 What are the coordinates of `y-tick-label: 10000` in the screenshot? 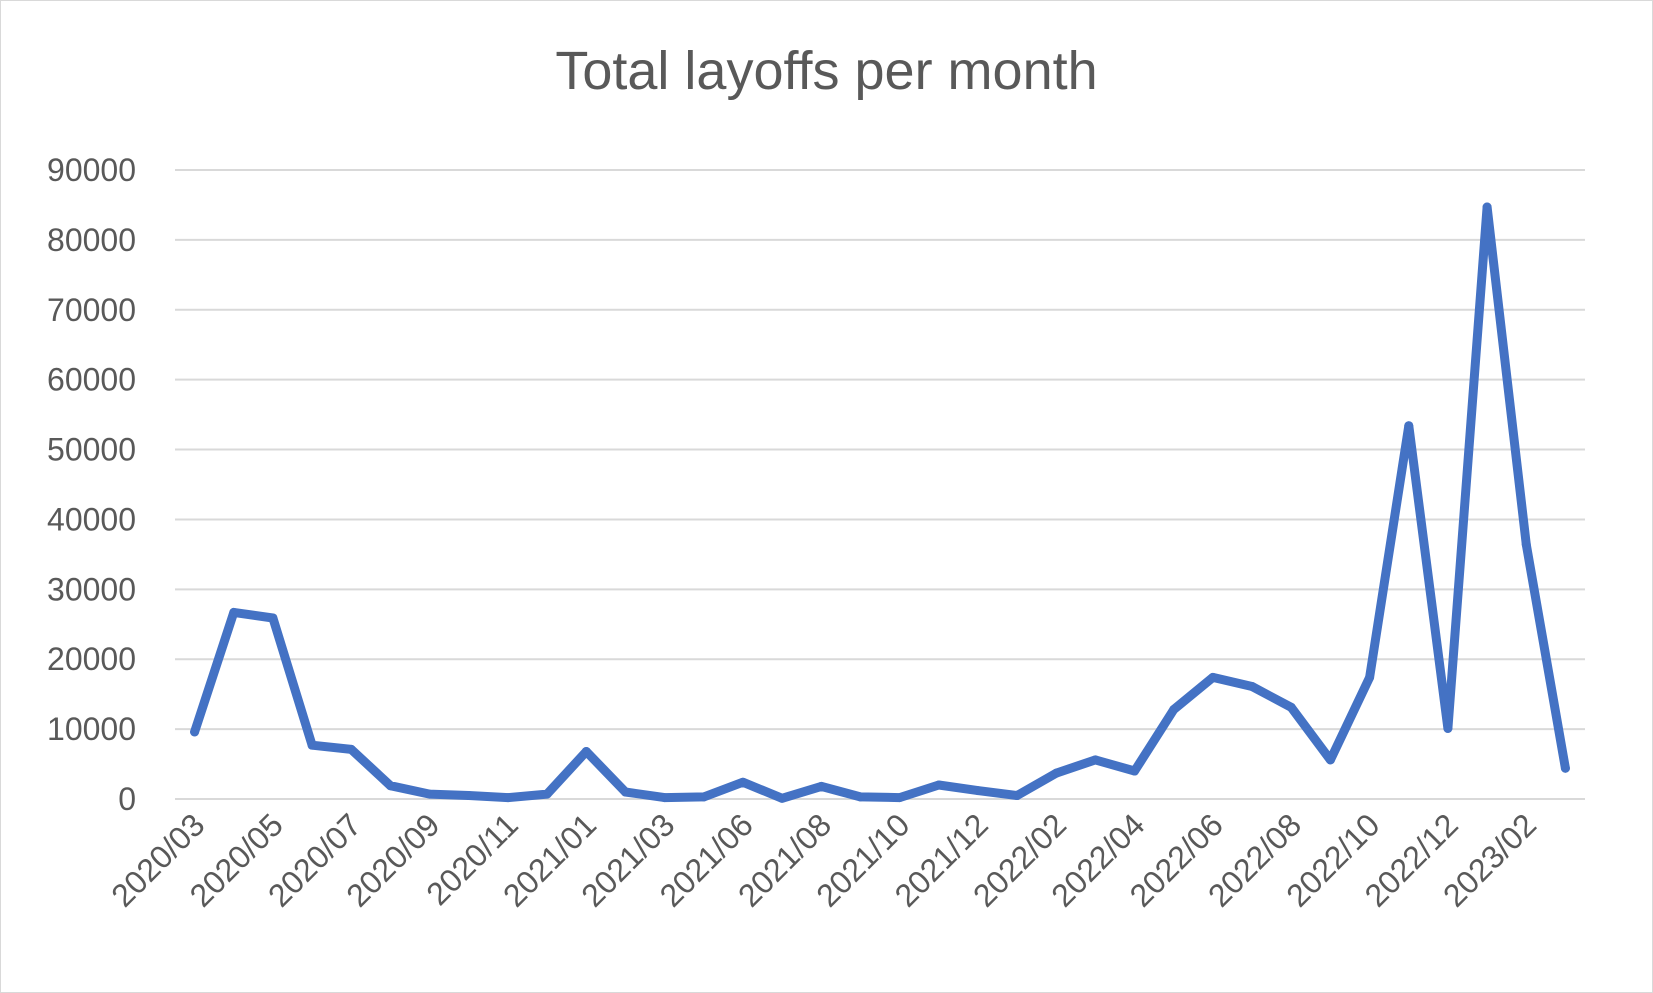 It's located at (91, 729).